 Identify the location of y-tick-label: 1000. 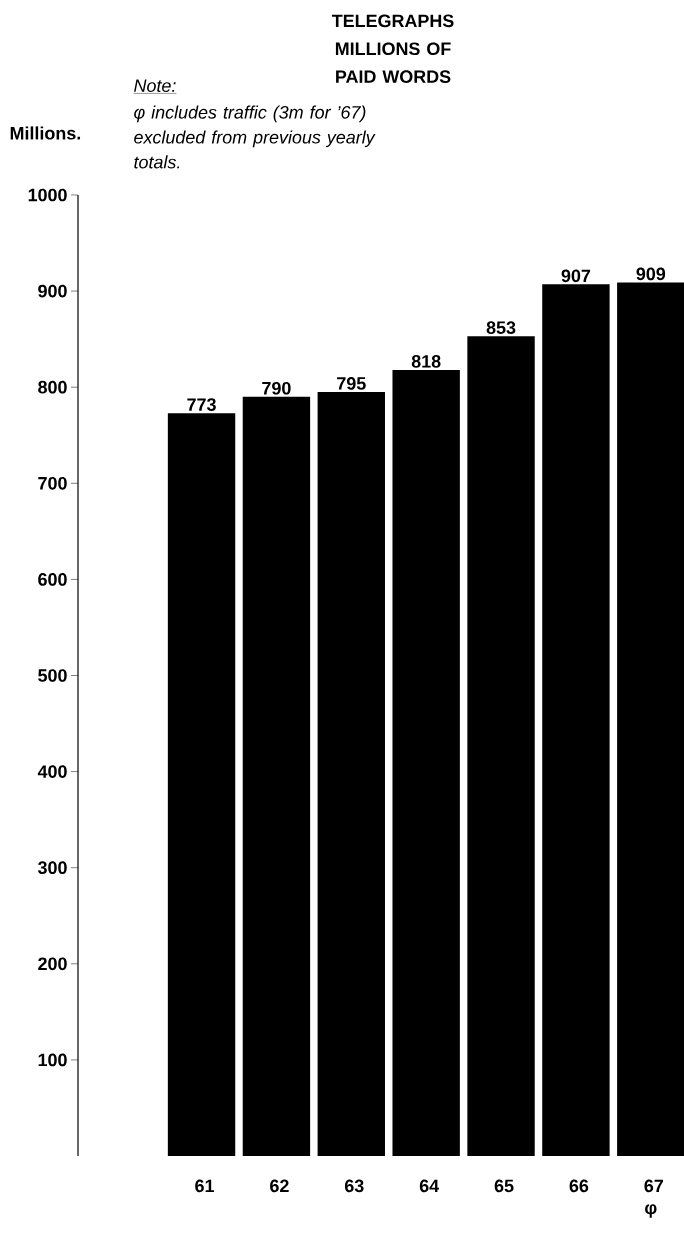
(47, 195).